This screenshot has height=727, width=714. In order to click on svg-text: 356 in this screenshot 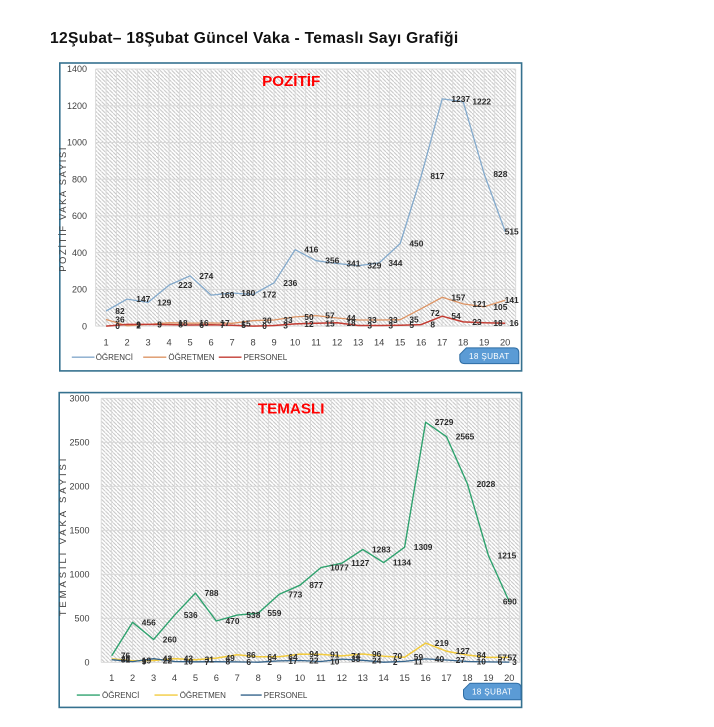, I will do `click(332, 261)`.